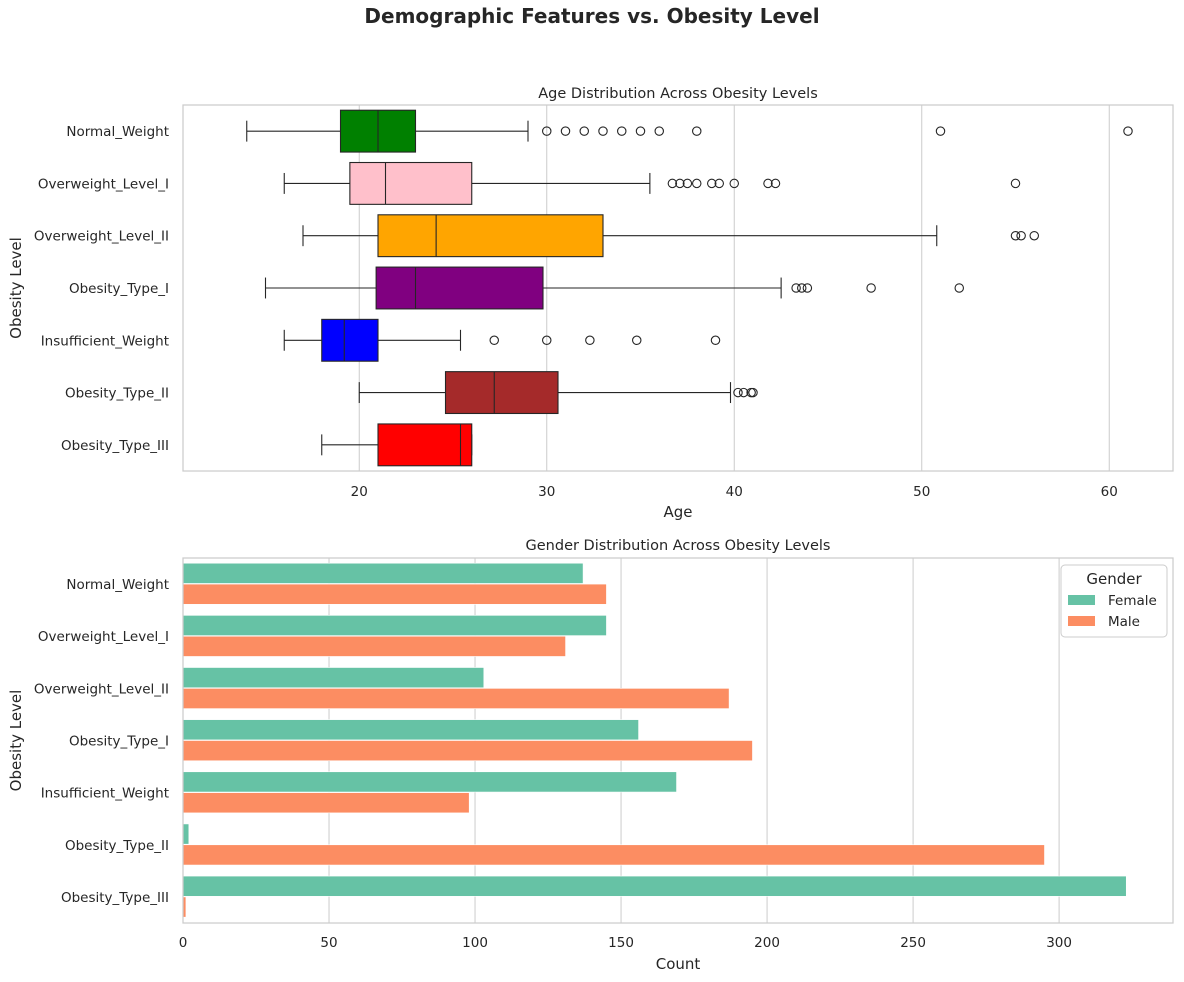 The height and width of the screenshot is (982, 1184). I want to click on x-tick-label: 300, so click(1059, 943).